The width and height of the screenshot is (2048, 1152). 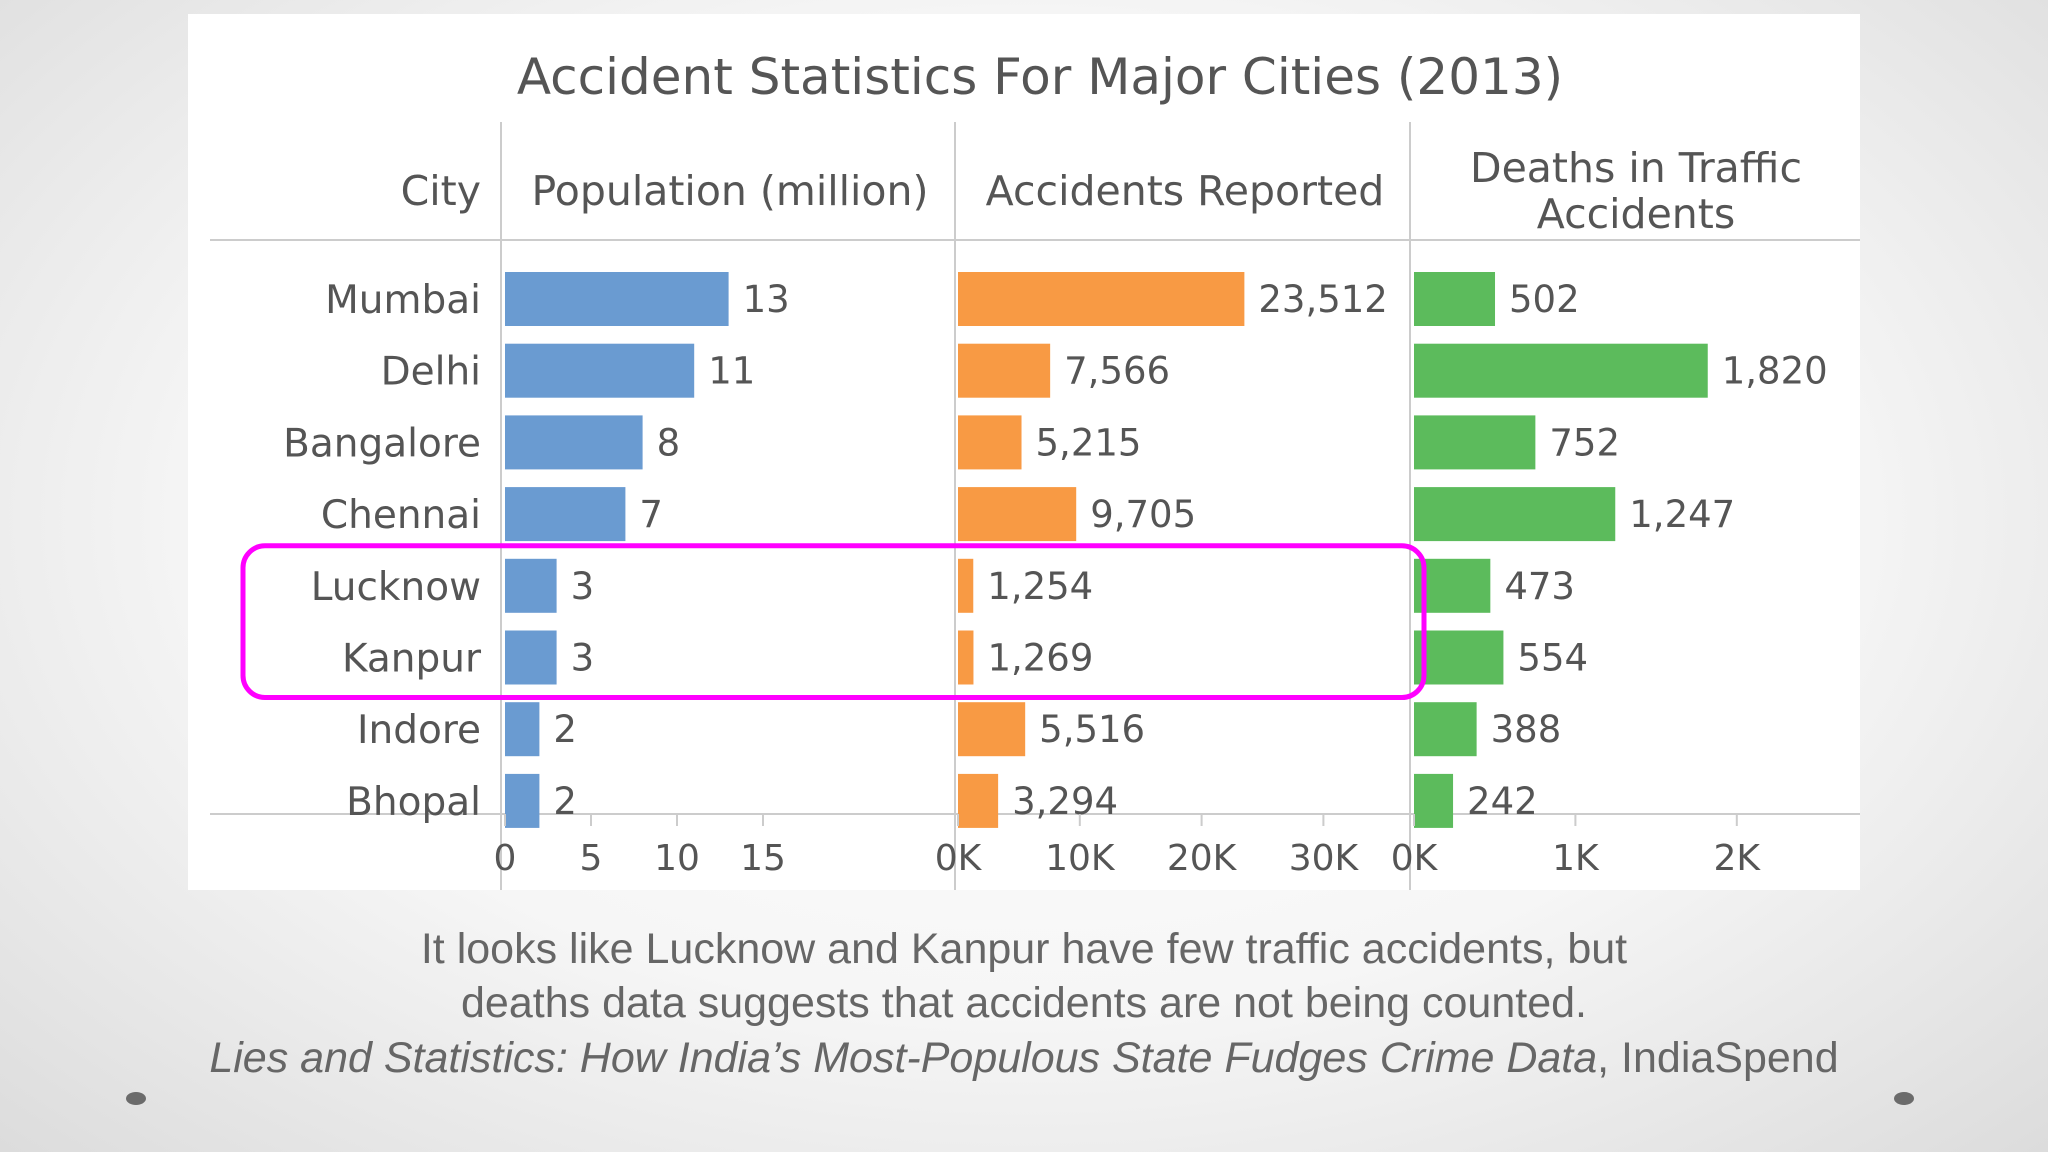 What do you see at coordinates (1552, 658) in the screenshot?
I see `value-label-deaths-in-traffic-accidents-kanpur: 554` at bounding box center [1552, 658].